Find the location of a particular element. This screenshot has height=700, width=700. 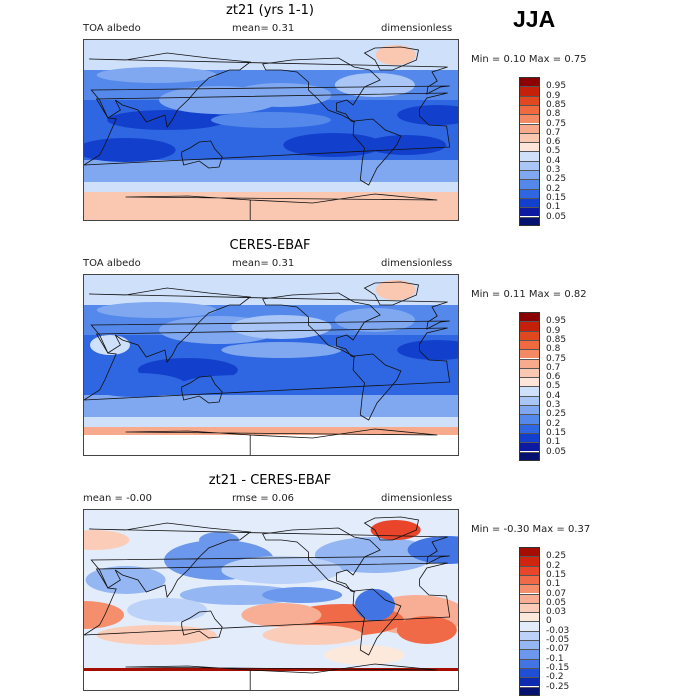

colorbar-tick-label: -0.25 is located at coordinates (558, 686).